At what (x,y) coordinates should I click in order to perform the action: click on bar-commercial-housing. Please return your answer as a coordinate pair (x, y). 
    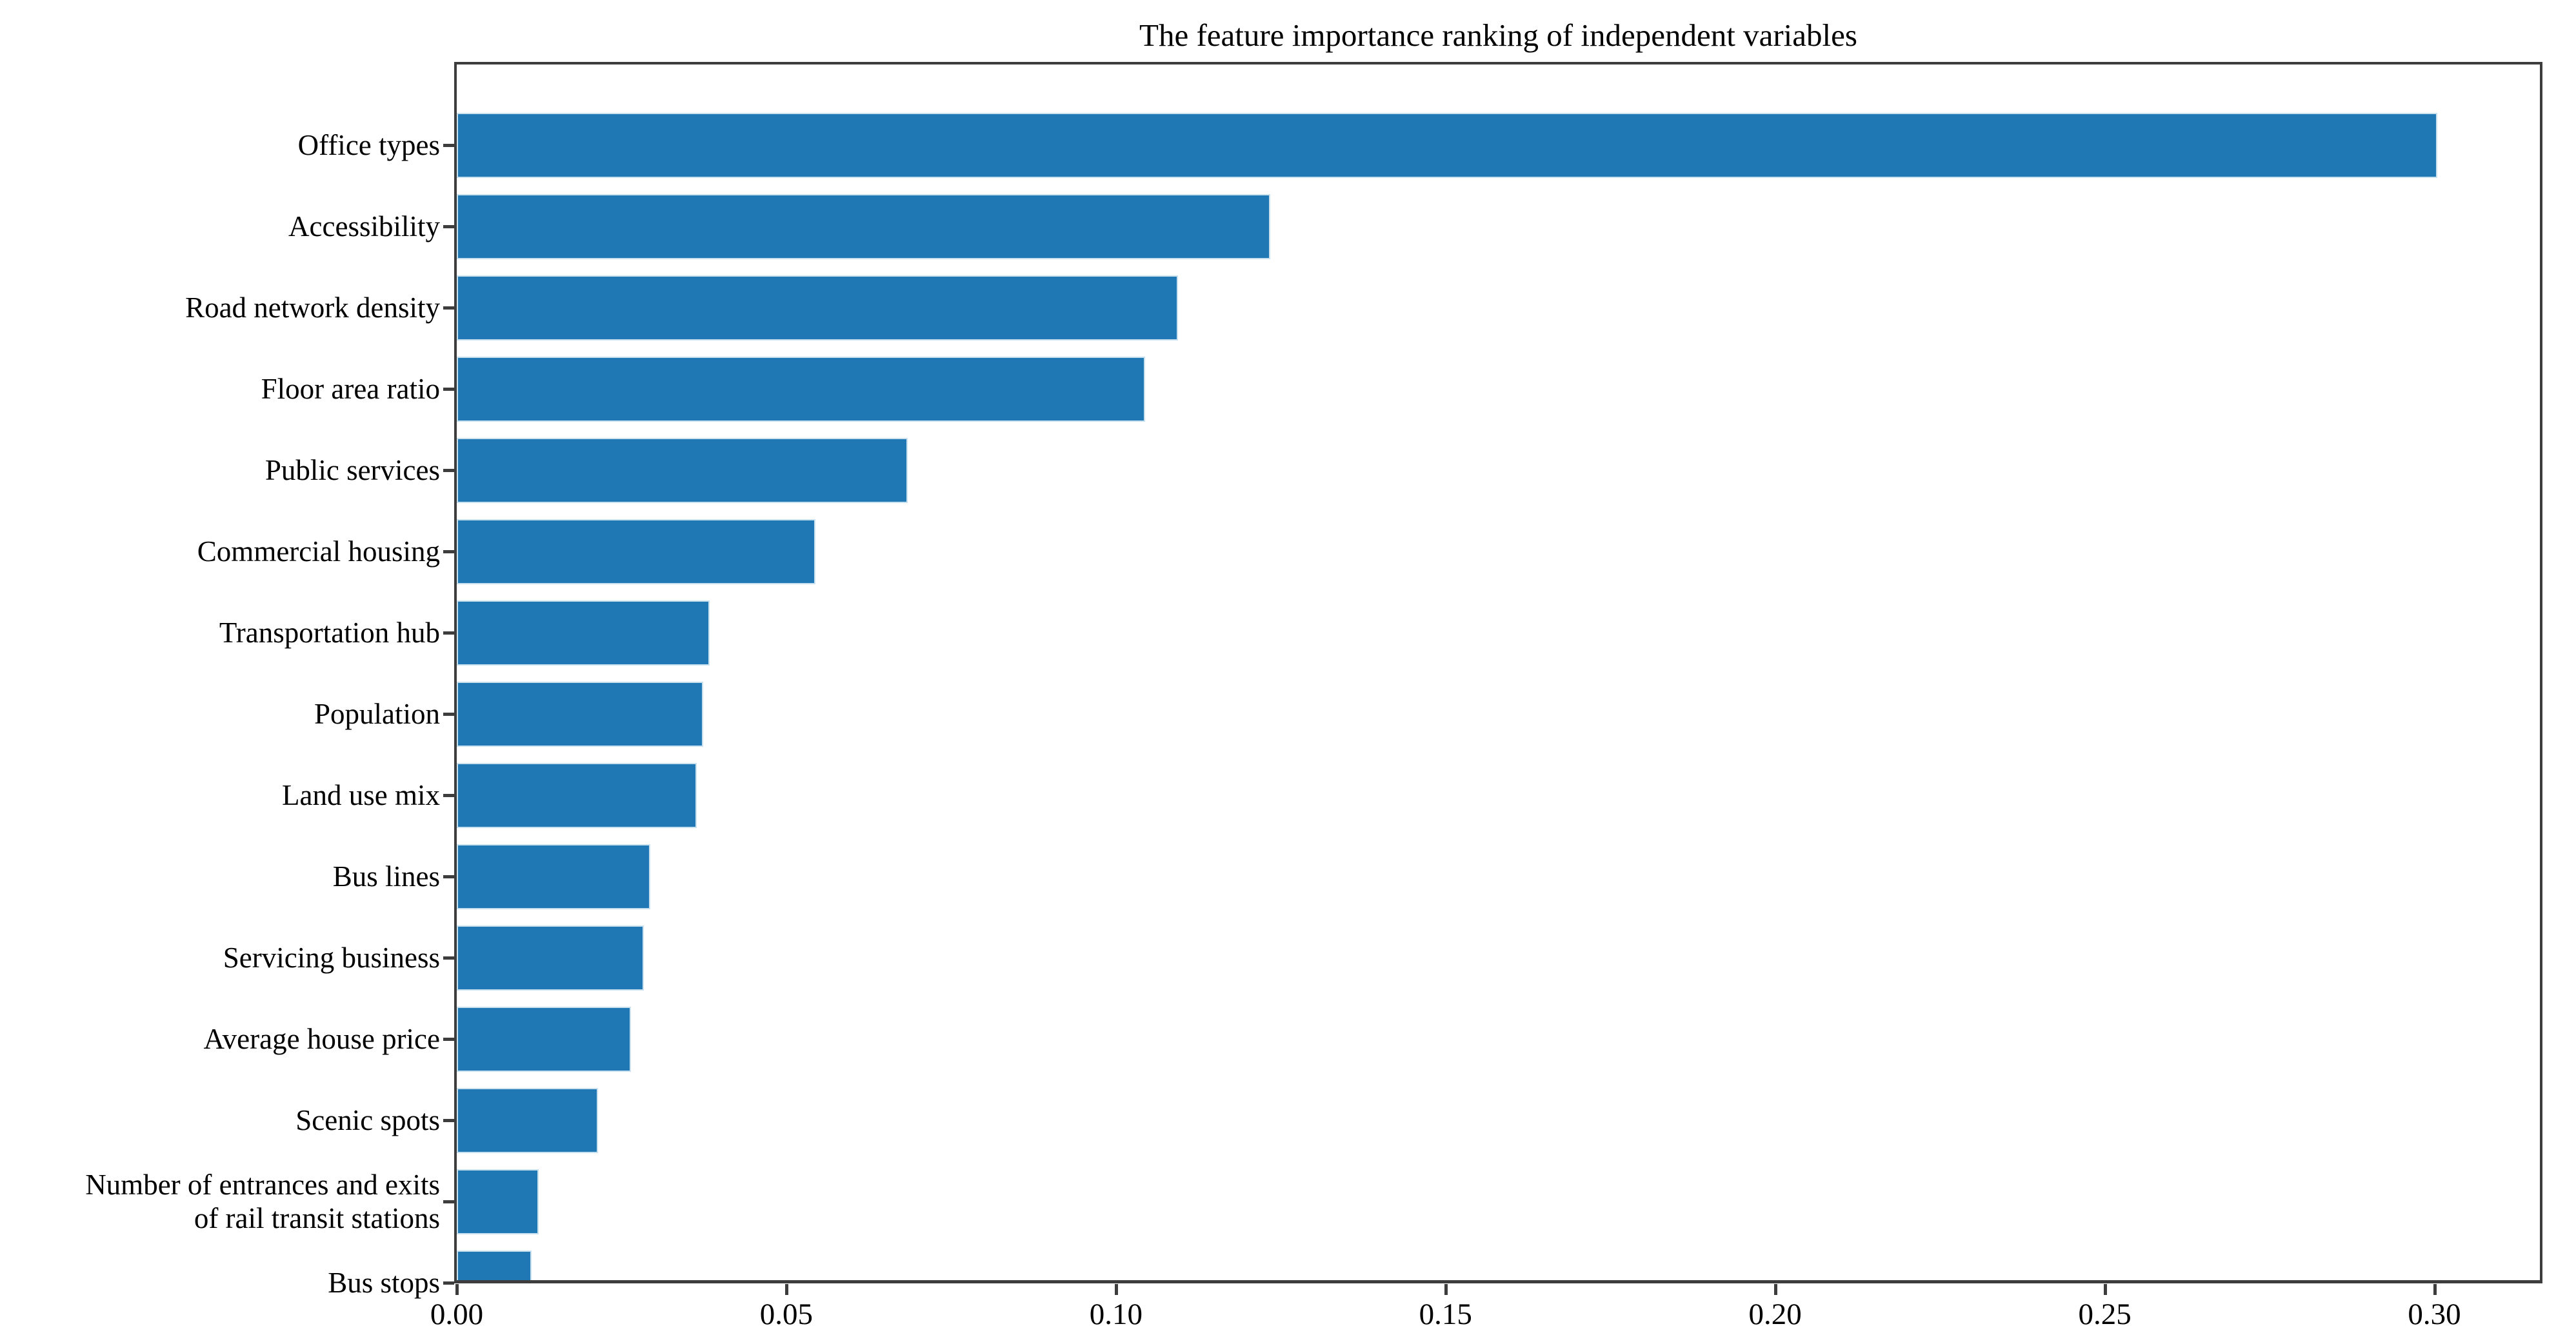
    Looking at the image, I should click on (636, 551).